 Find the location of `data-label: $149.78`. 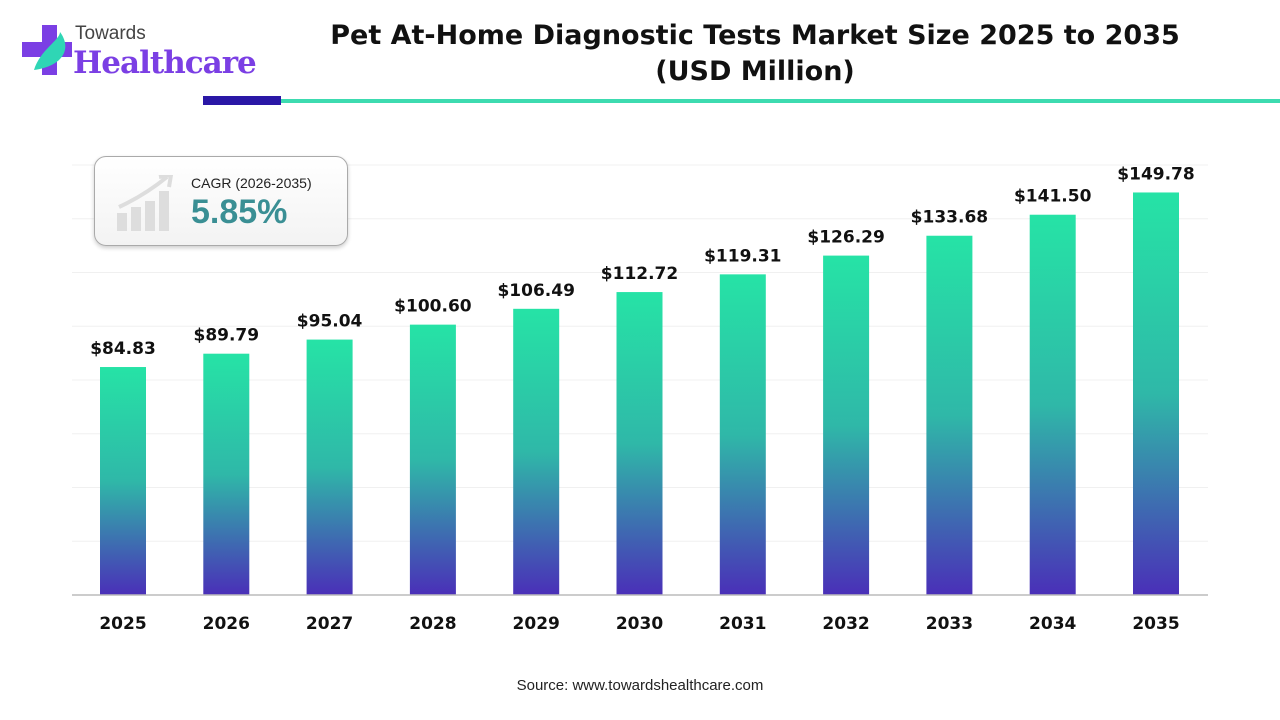

data-label: $149.78 is located at coordinates (1155, 174).